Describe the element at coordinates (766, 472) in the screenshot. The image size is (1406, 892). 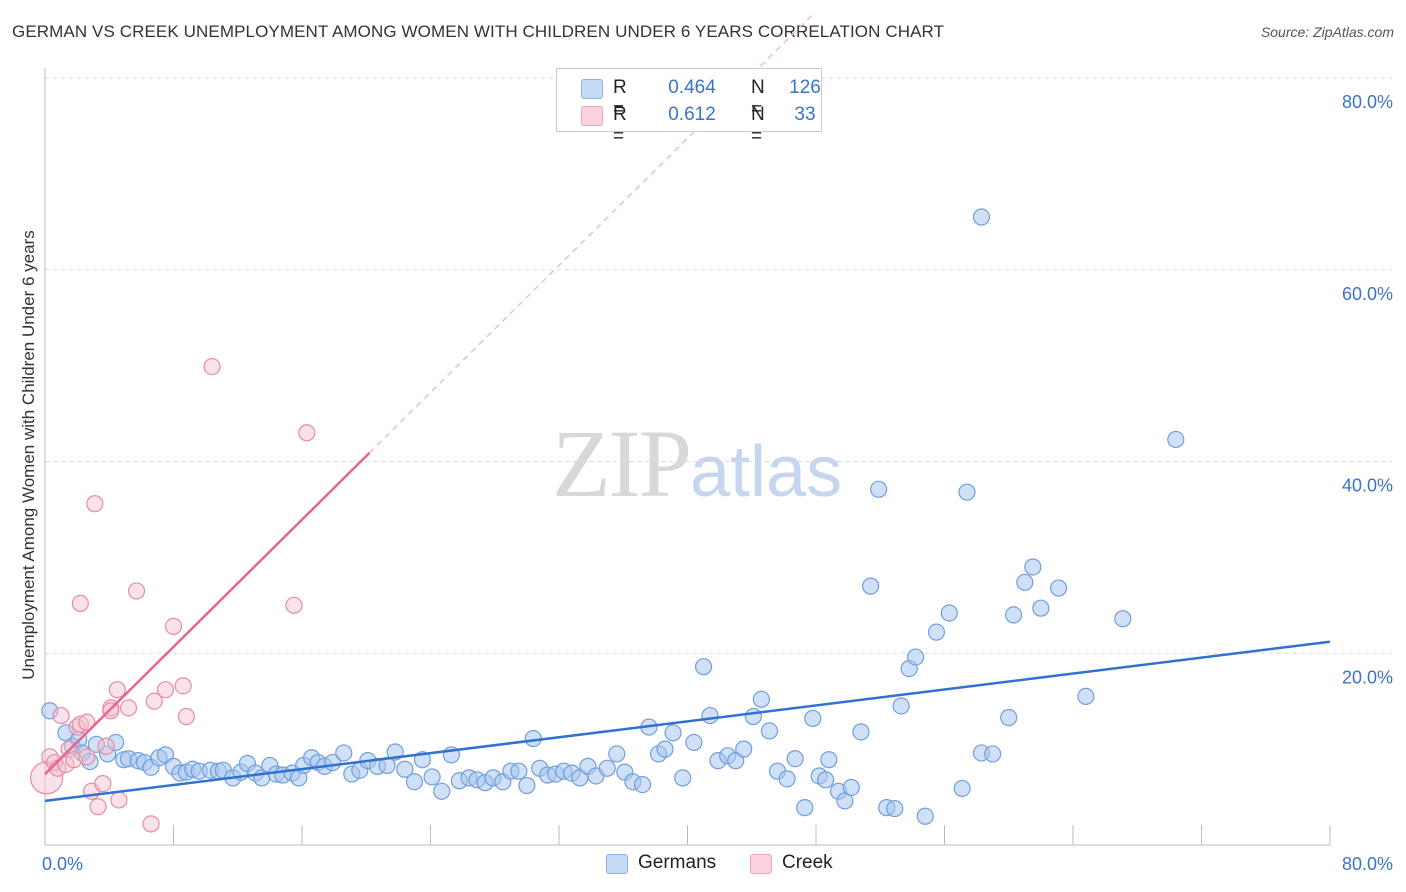
I see `watermark-atlas: atlas` at that location.